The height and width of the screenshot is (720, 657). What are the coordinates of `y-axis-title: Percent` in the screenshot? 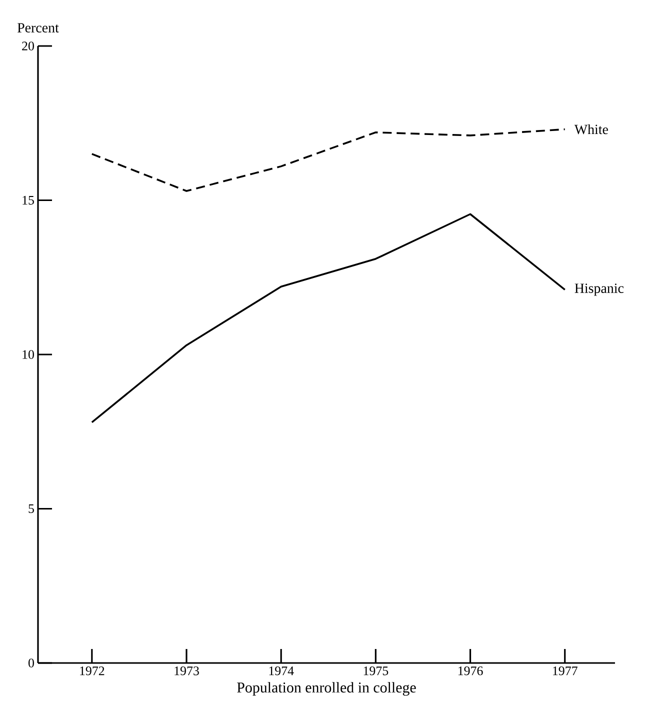 It's located at (38, 27).